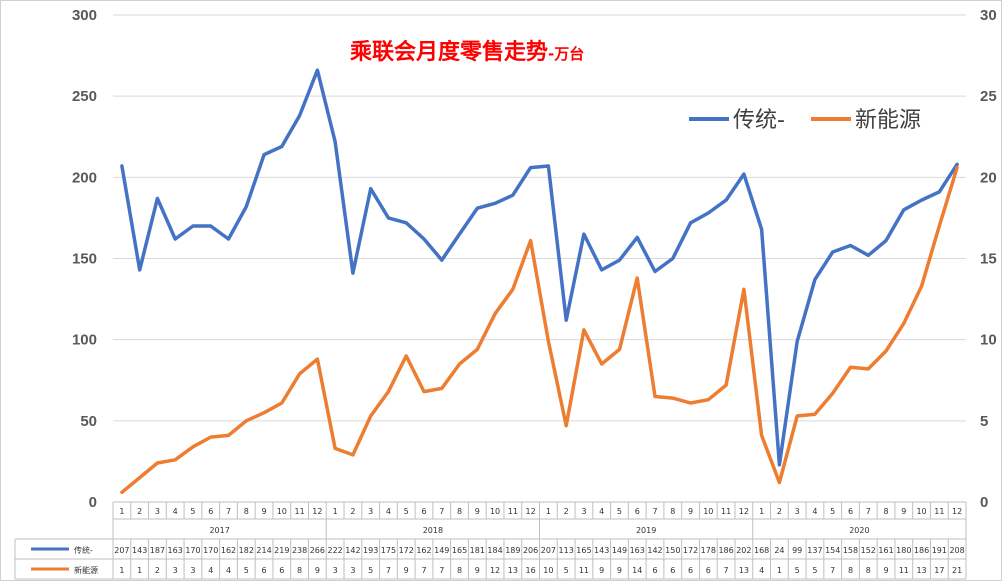 The width and height of the screenshot is (1002, 582). I want to click on legend-label: 传统-, so click(759, 120).